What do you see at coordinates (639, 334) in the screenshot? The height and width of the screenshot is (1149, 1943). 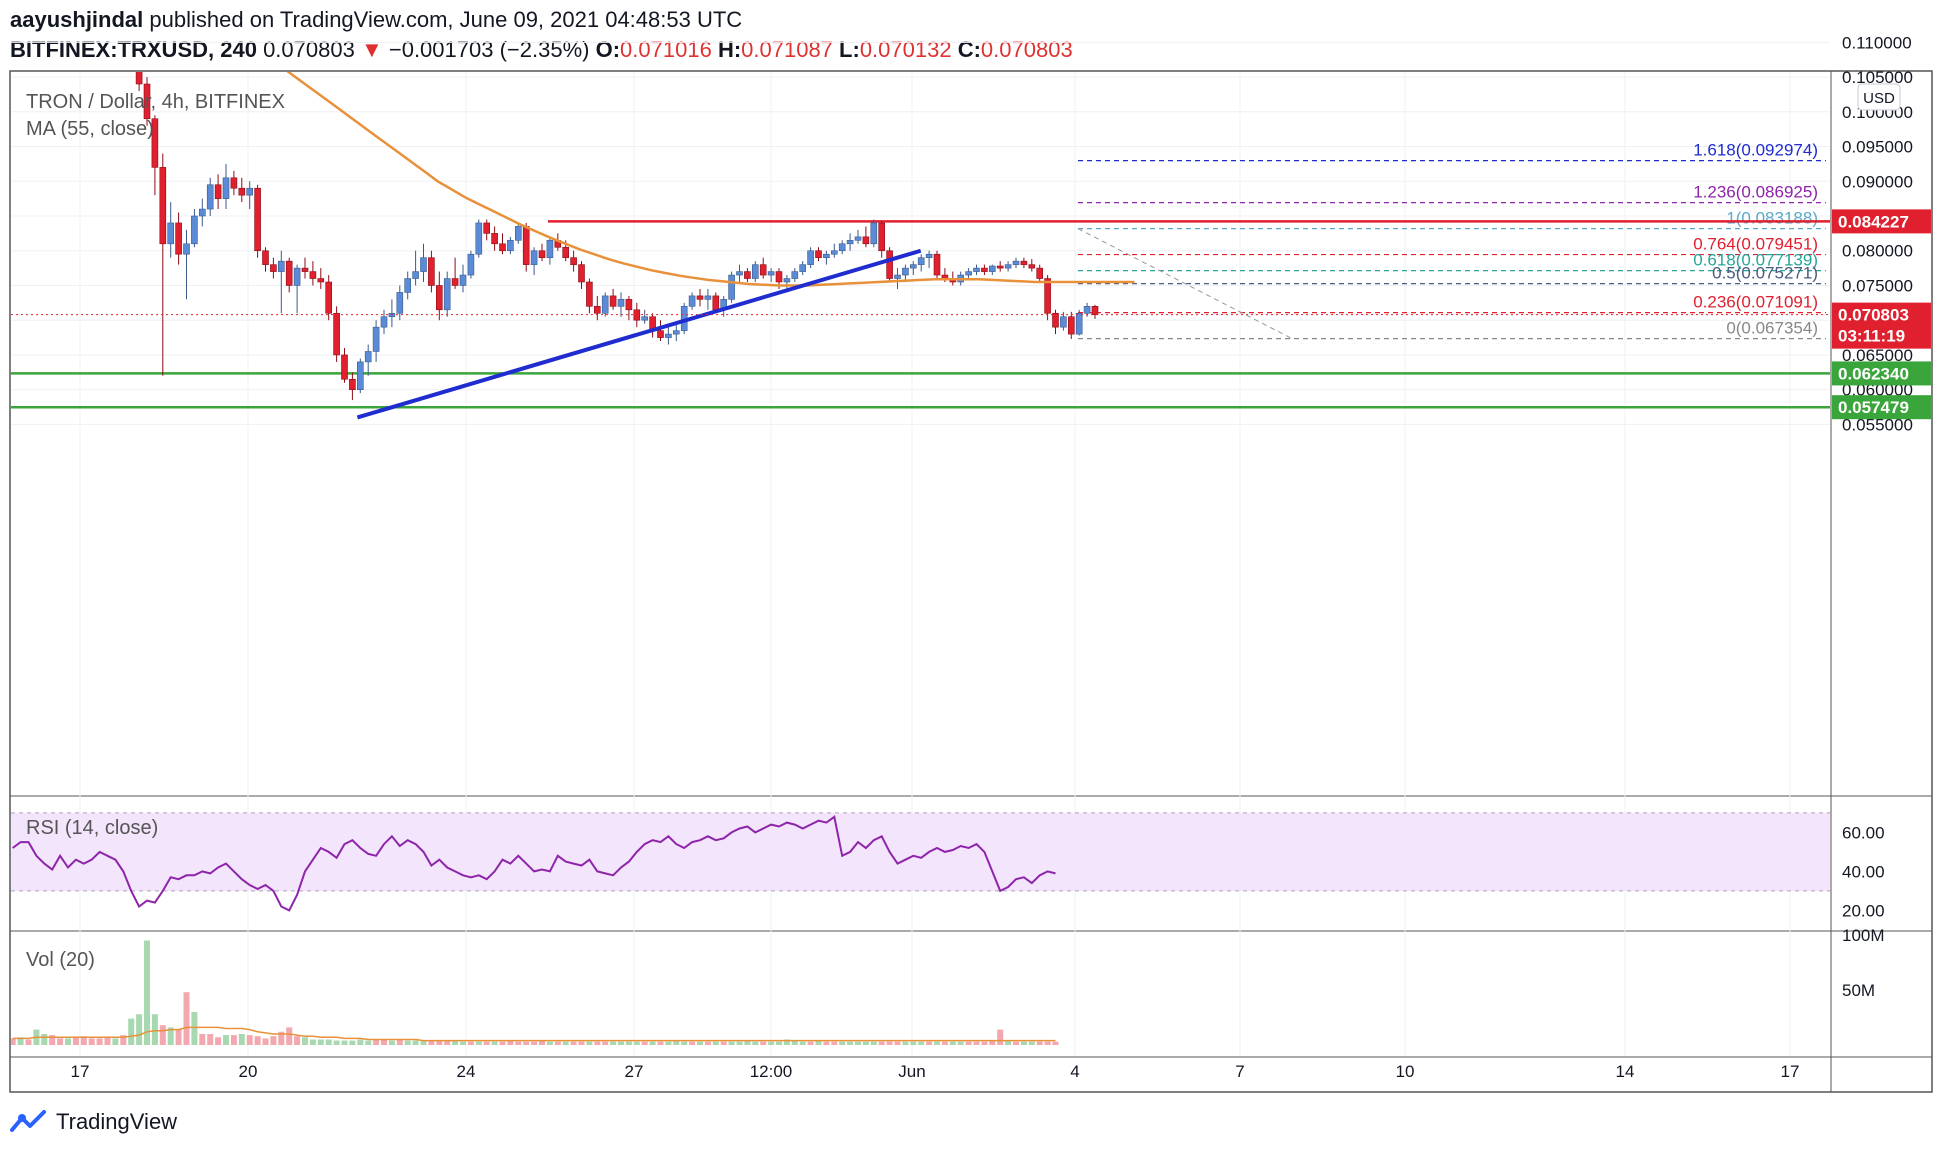 I see `bullish-trendline` at bounding box center [639, 334].